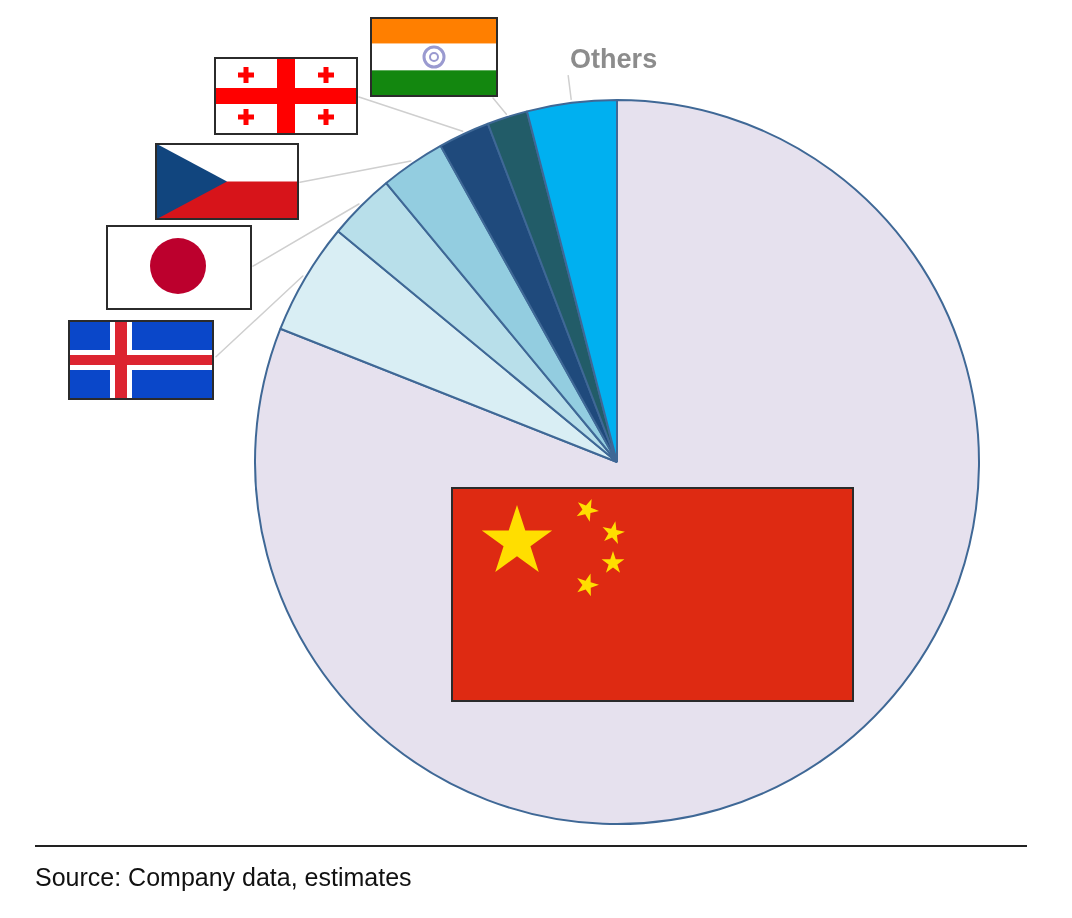 The height and width of the screenshot is (918, 1072). Describe the element at coordinates (223, 877) in the screenshot. I see `source-note: Source: Company data, estimates` at that location.